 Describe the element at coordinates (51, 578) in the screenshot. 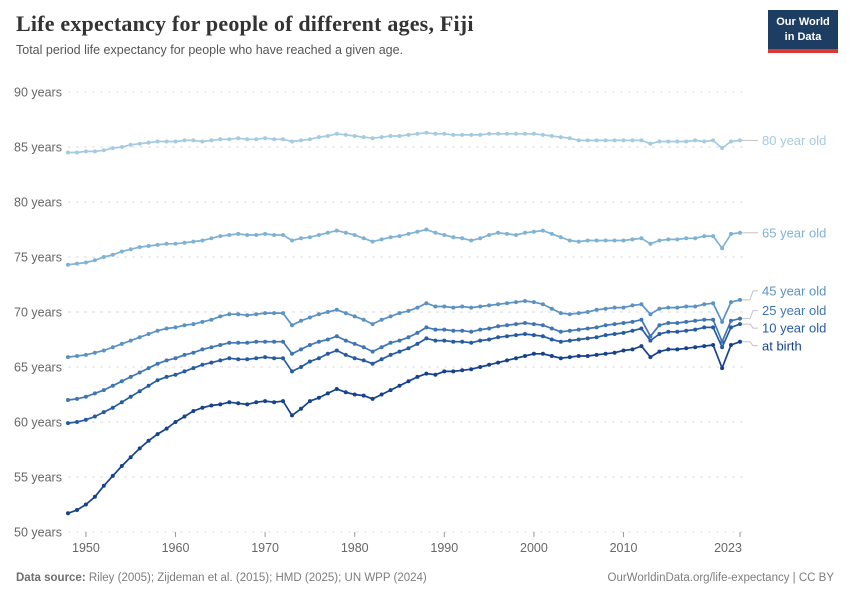

I see `data-source-label: Data source:` at that location.